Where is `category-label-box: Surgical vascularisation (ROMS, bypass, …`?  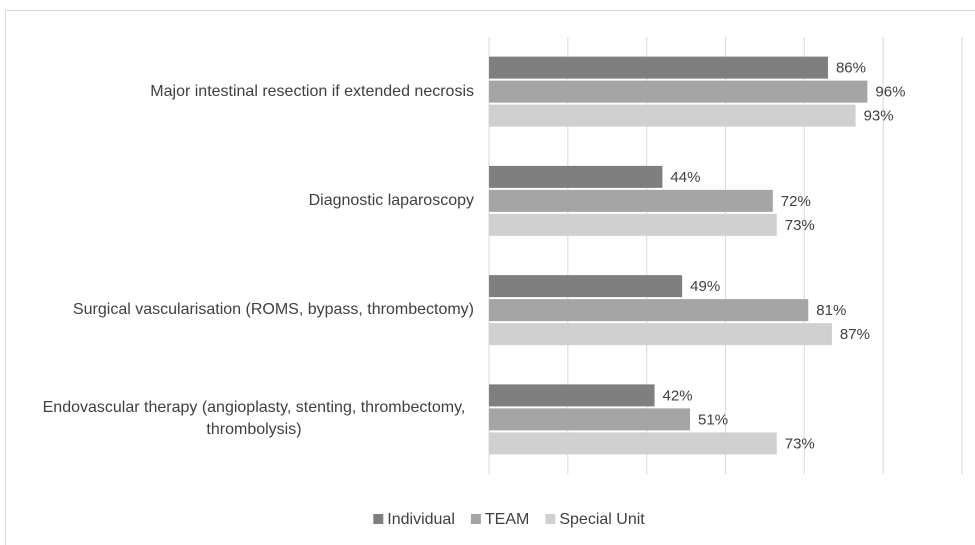
category-label-box: Surgical vascularisation (ROMS, bypass, … is located at coordinates (244, 310).